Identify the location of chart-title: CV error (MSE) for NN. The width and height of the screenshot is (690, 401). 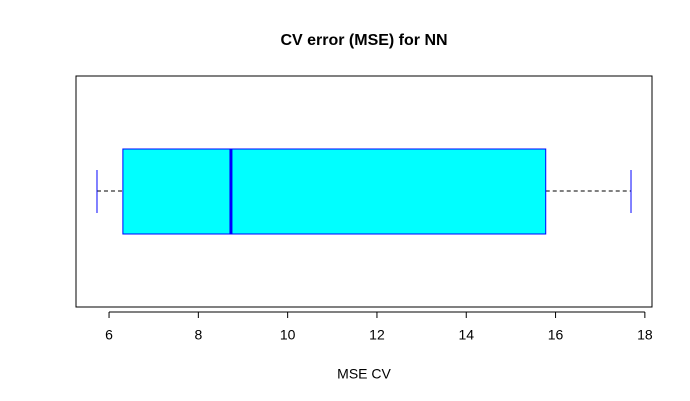
(363, 40).